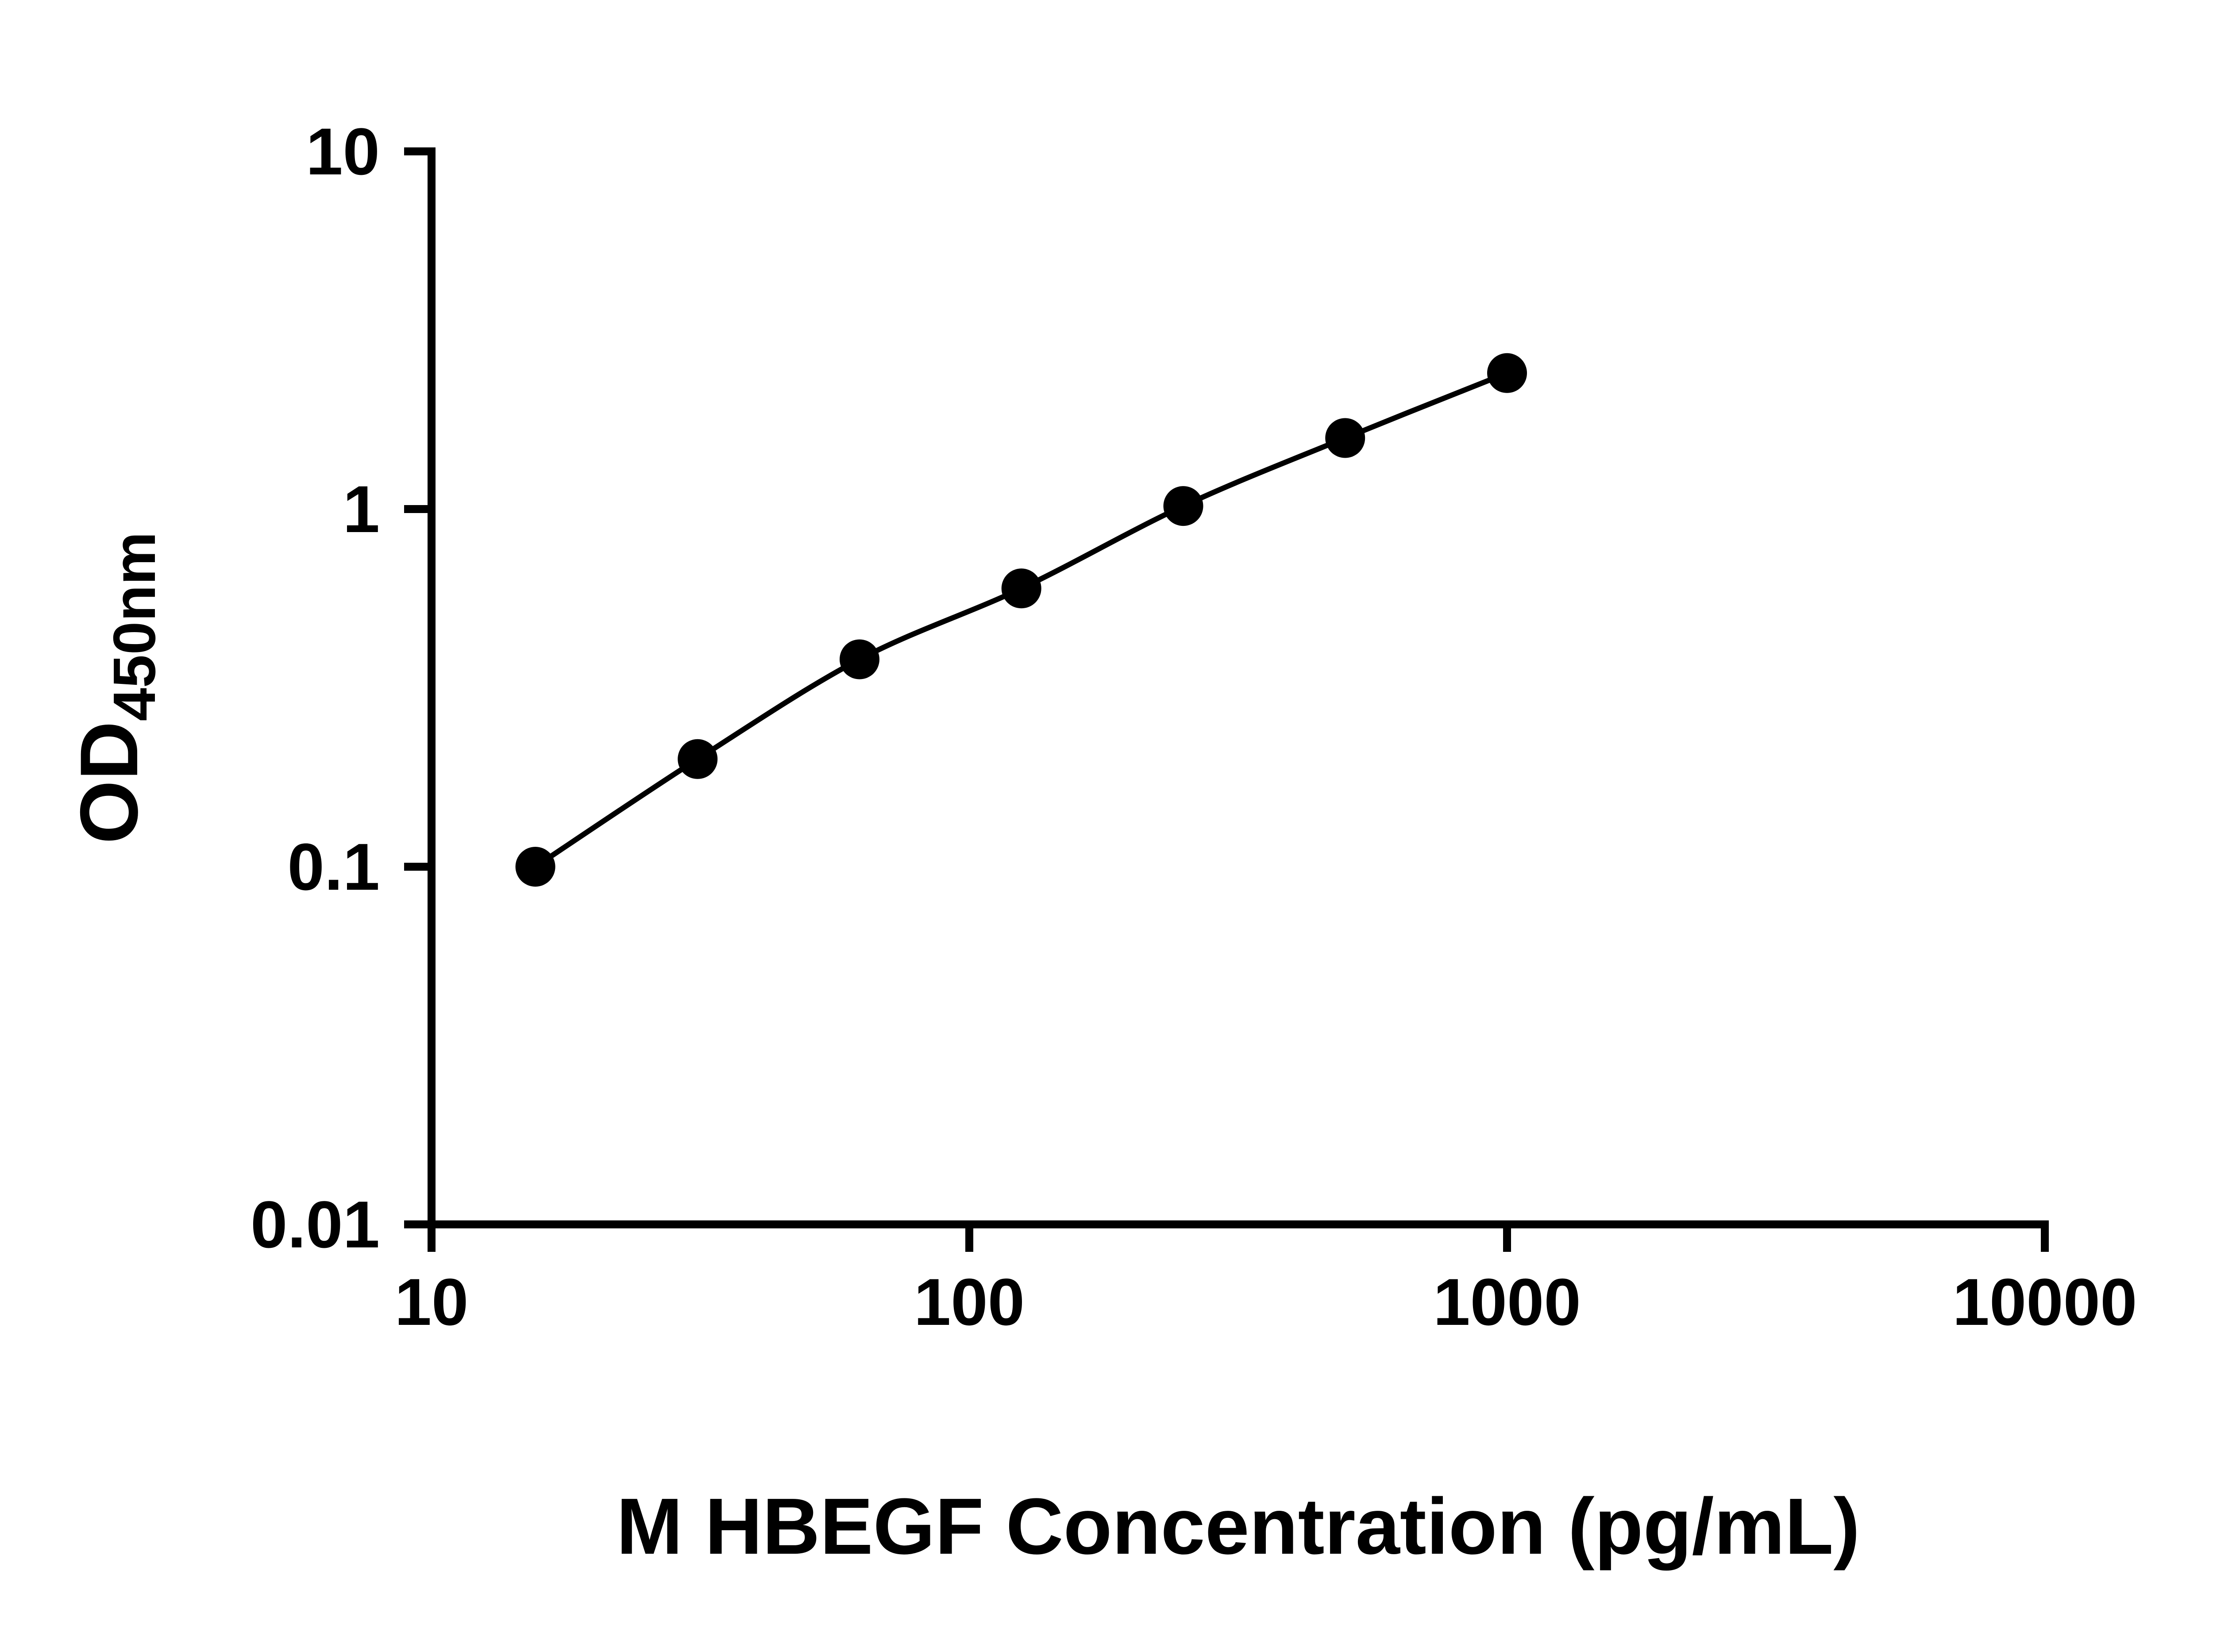  Describe the element at coordinates (343, 151) in the screenshot. I see `y-tick-label: 10` at that location.